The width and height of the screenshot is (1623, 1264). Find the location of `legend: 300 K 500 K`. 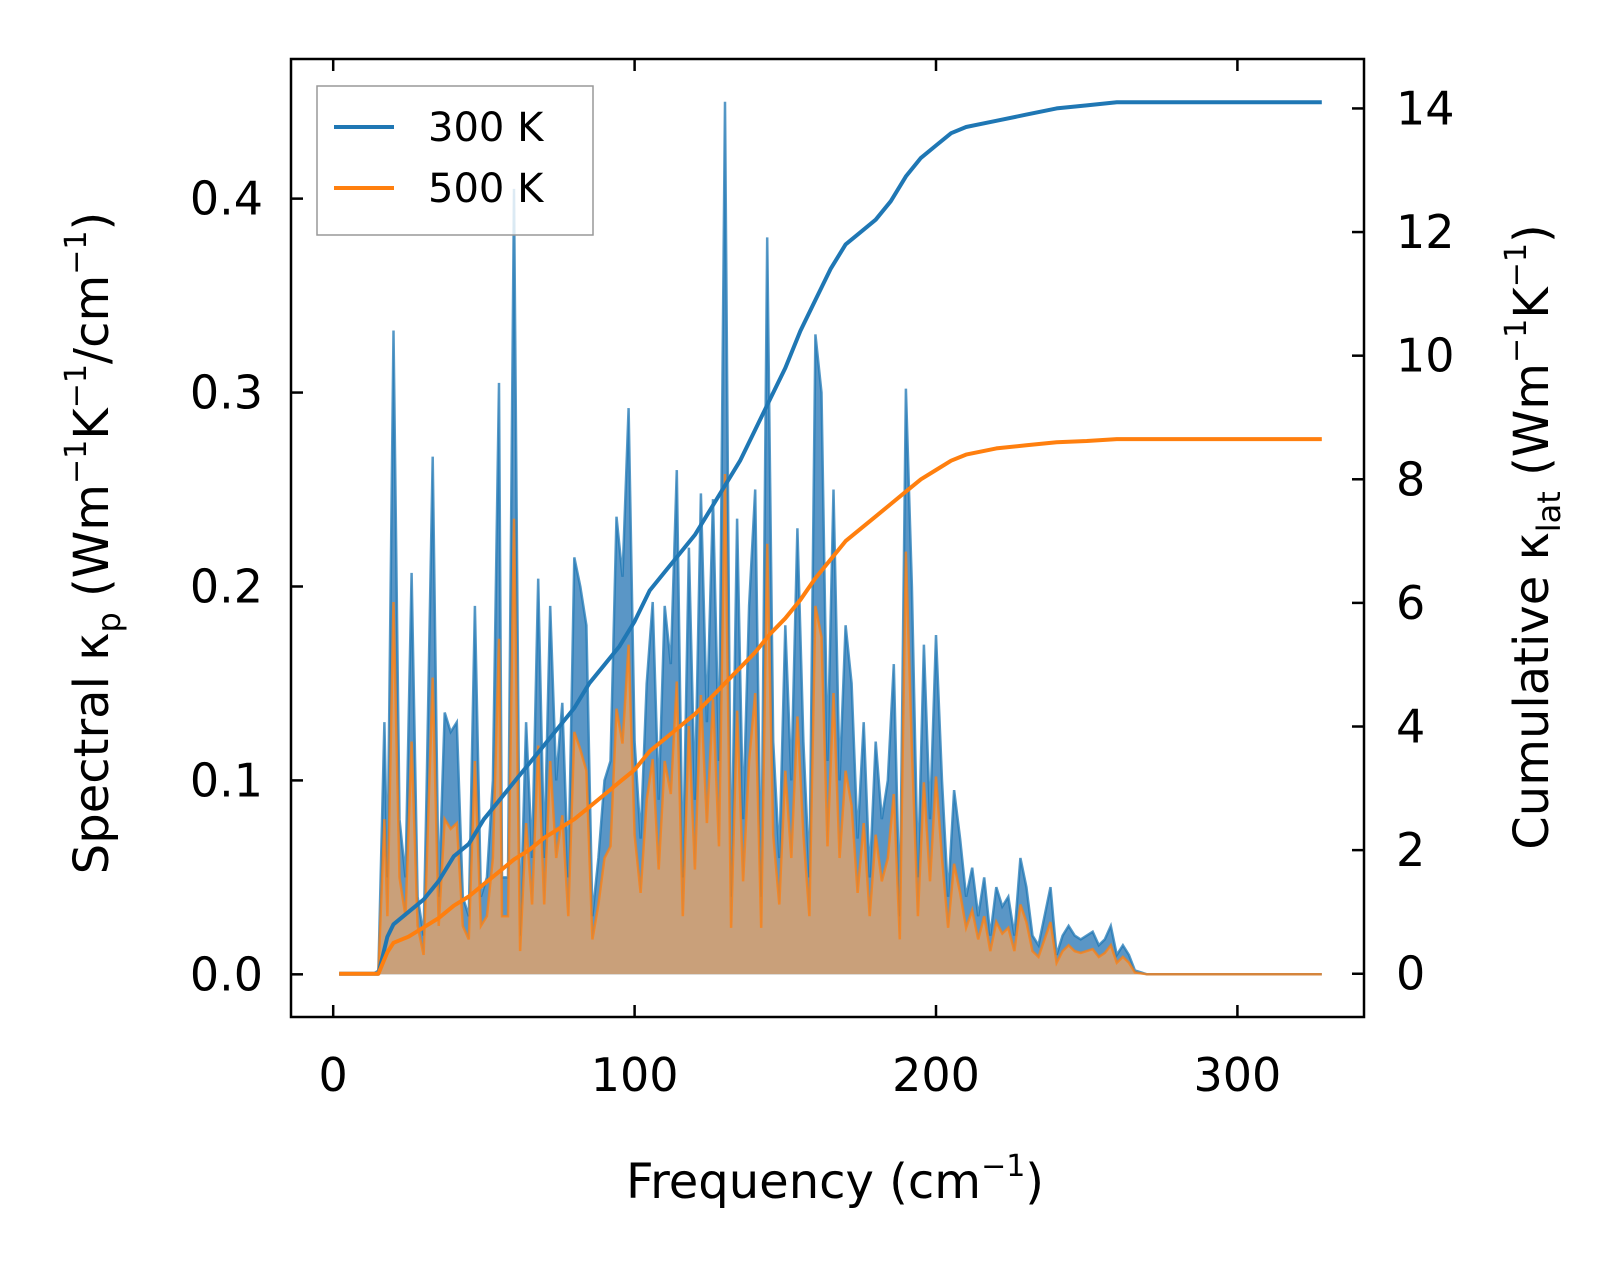

legend: 300 K 500 K is located at coordinates (455, 160).